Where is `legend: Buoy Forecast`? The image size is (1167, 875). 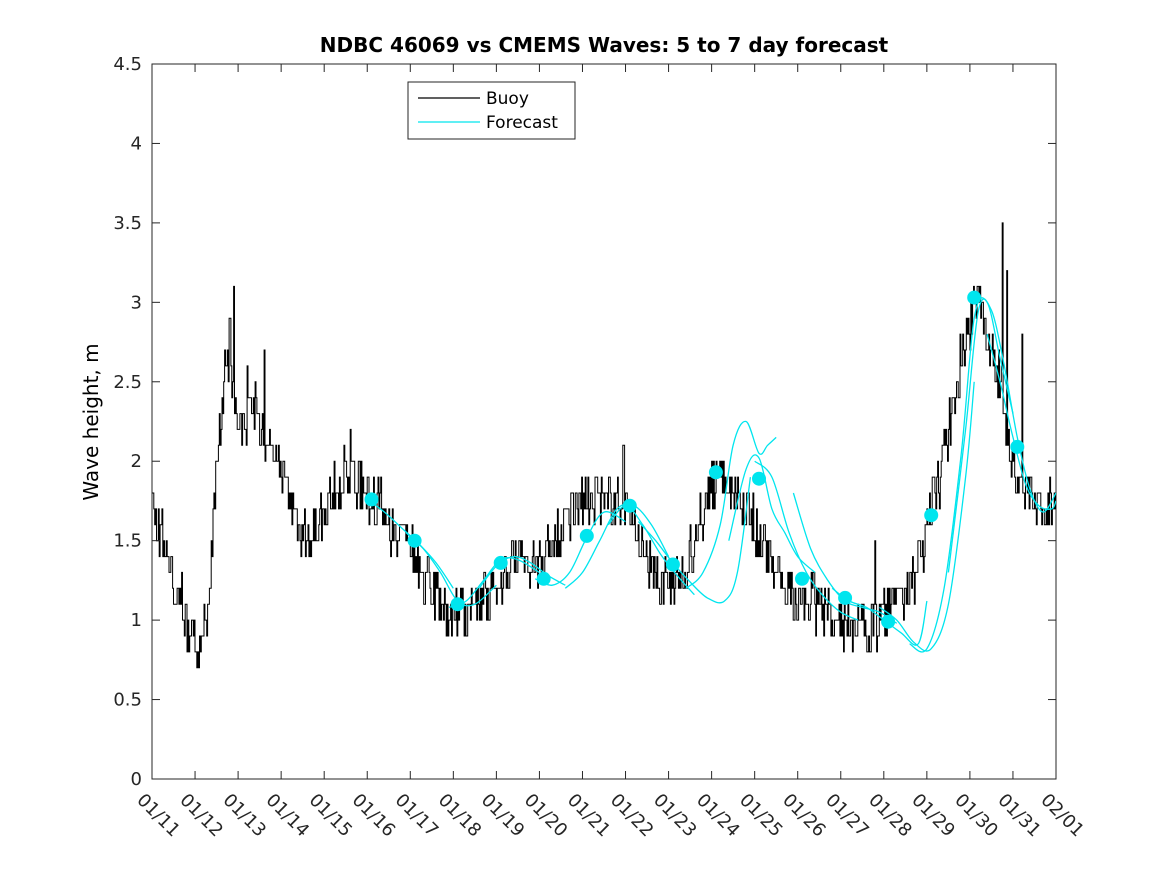 legend: Buoy Forecast is located at coordinates (491, 110).